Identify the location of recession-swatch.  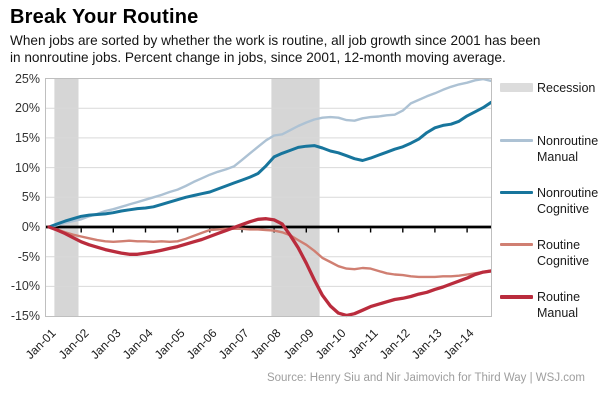
(516, 87).